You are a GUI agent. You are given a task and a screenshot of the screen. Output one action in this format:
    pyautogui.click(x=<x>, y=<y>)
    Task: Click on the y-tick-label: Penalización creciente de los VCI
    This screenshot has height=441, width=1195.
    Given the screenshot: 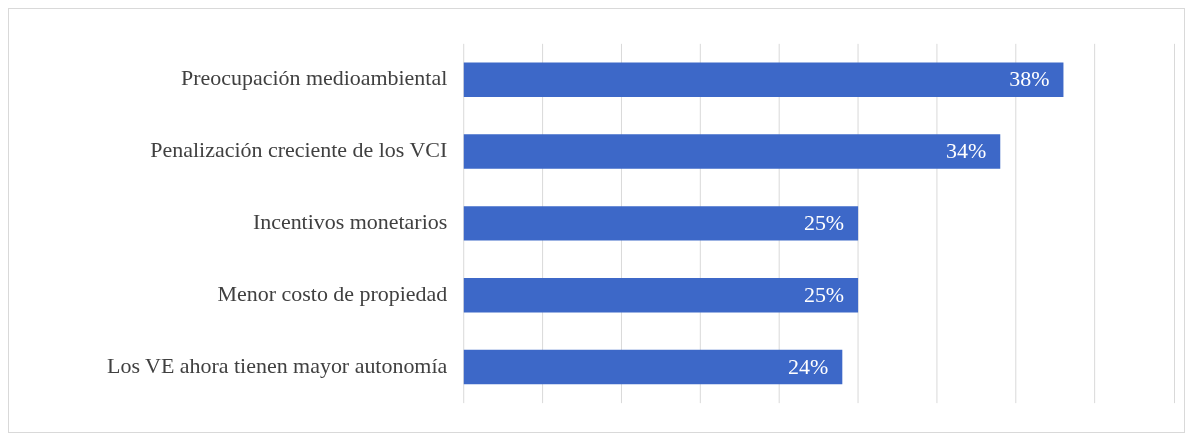 What is the action you would take?
    pyautogui.click(x=299, y=150)
    